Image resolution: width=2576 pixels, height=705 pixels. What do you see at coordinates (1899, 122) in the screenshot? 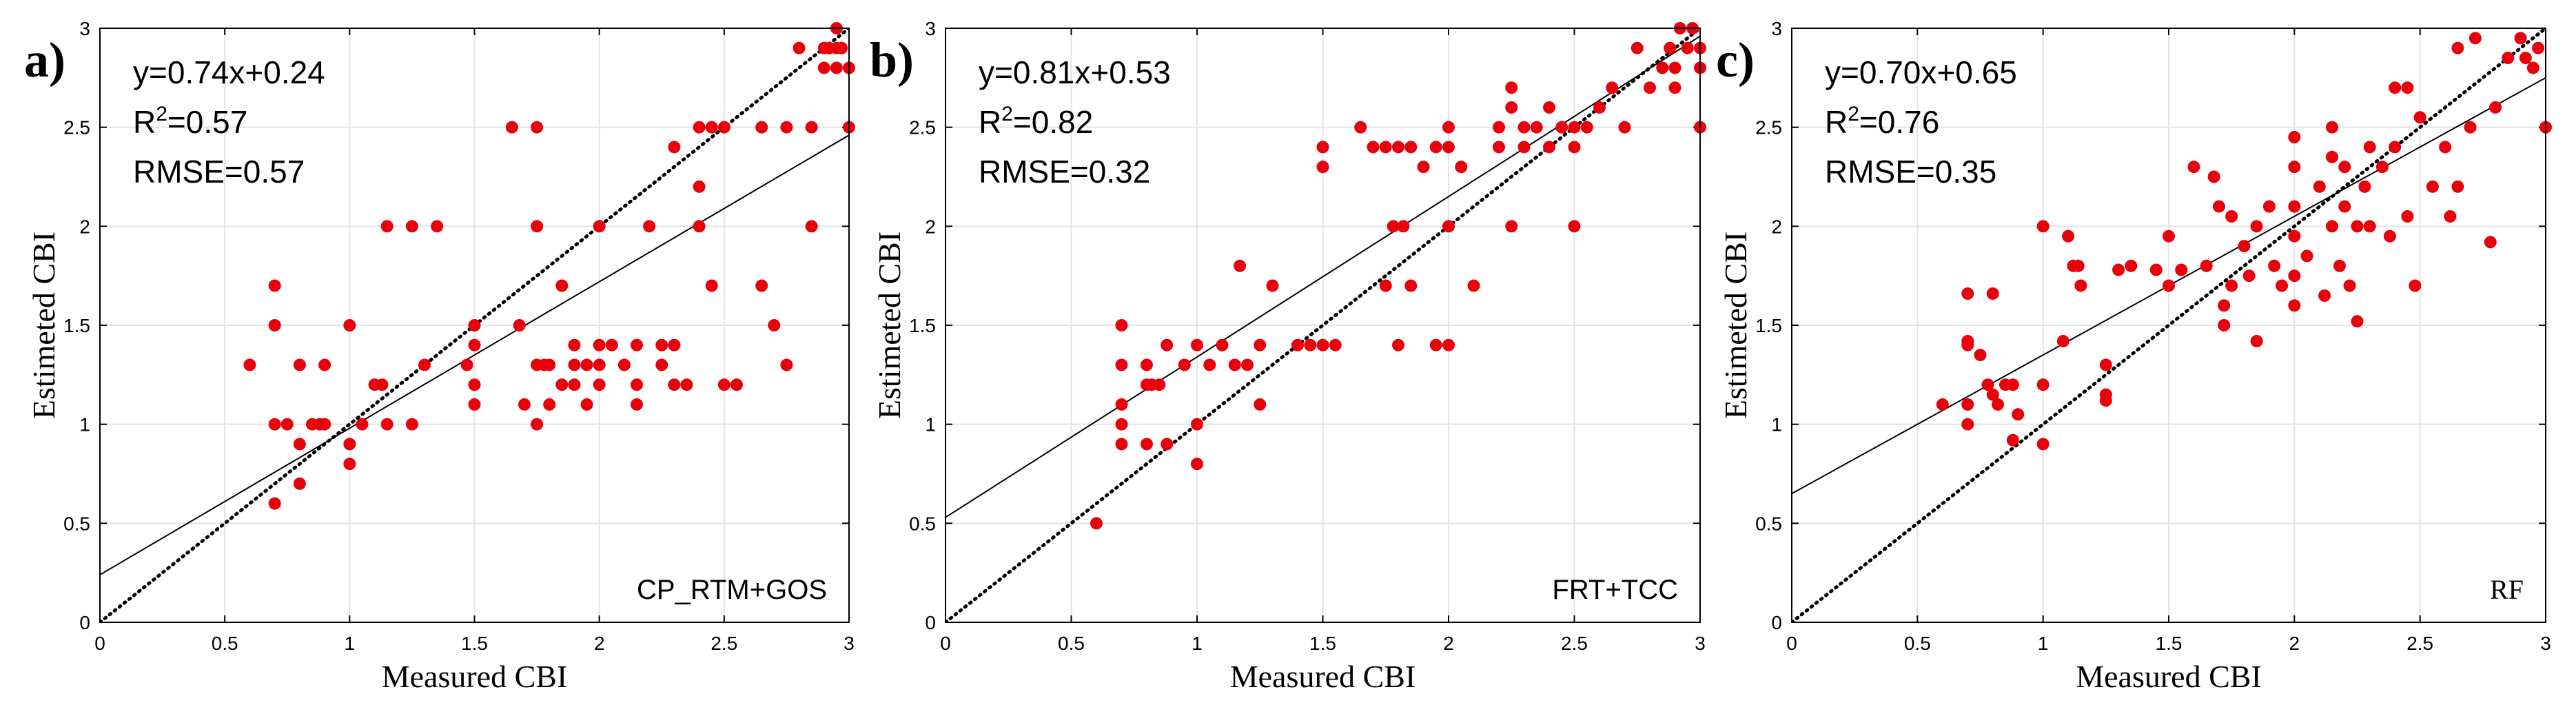
I see `r-squared-value: =0.76` at bounding box center [1899, 122].